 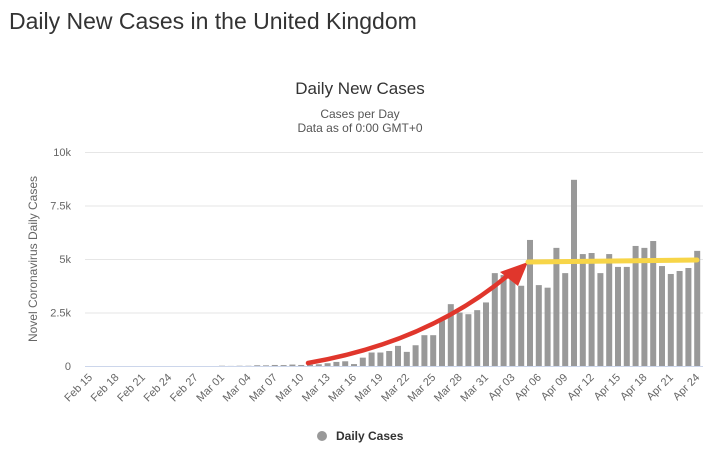 I want to click on x-tick-label: Mar 16, so click(x=342, y=388).